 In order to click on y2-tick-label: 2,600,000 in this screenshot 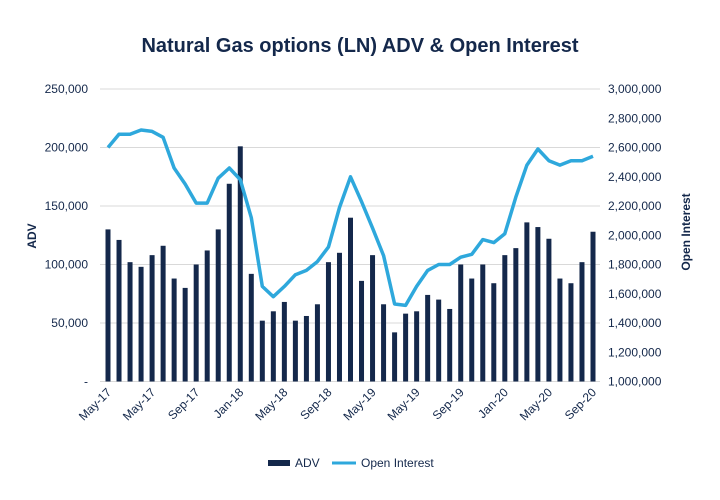, I will do `click(635, 148)`.